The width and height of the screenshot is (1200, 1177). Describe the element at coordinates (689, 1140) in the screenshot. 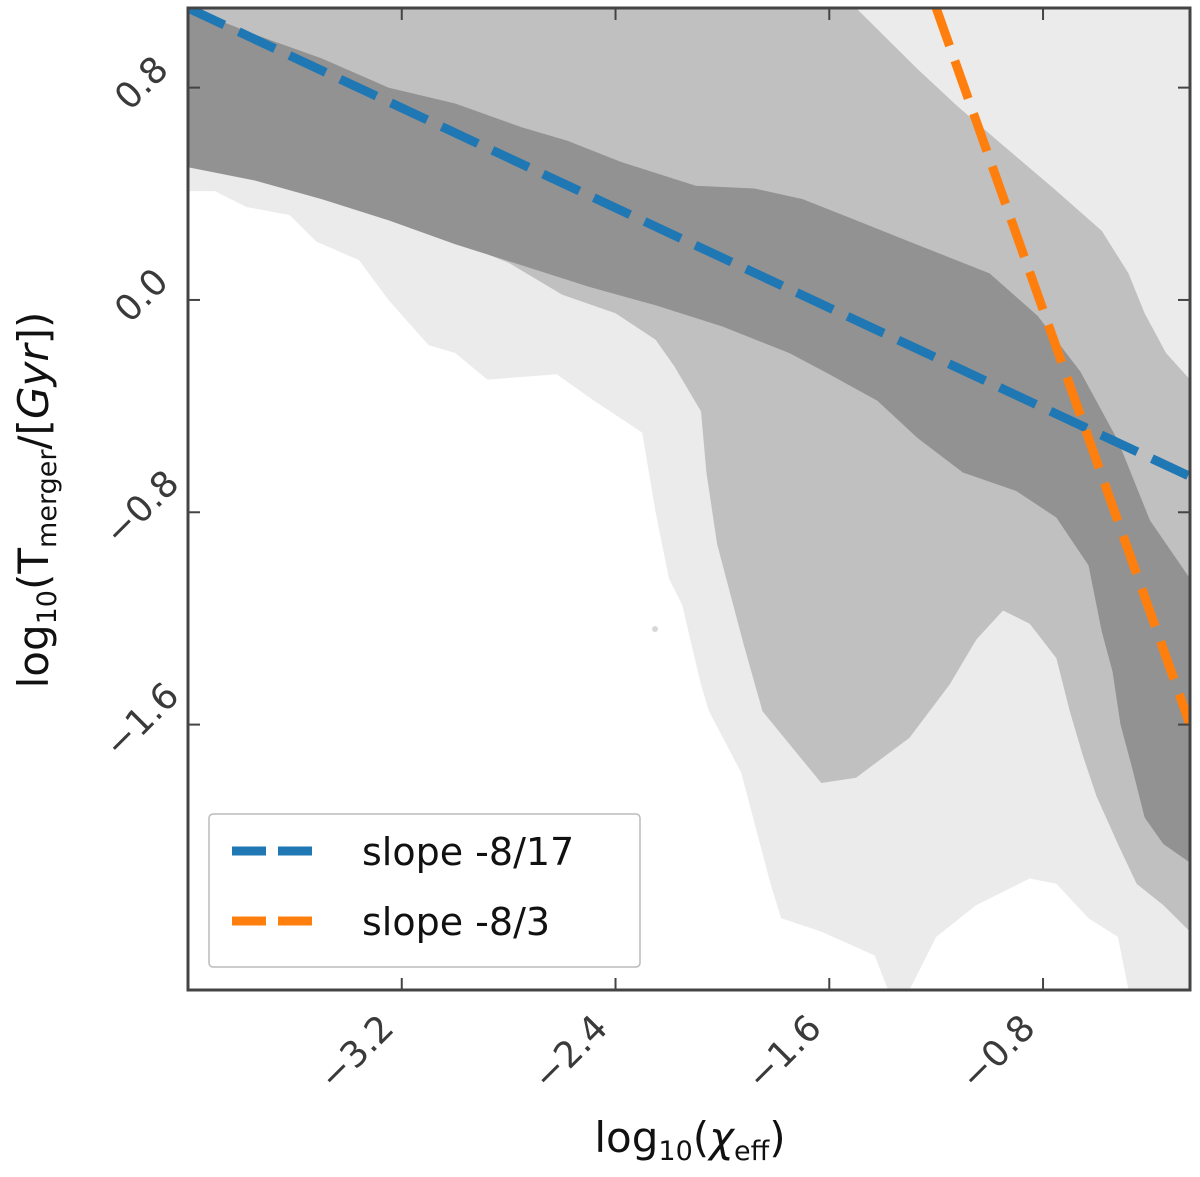

I see `x-axis-label: log10(χeff)` at that location.